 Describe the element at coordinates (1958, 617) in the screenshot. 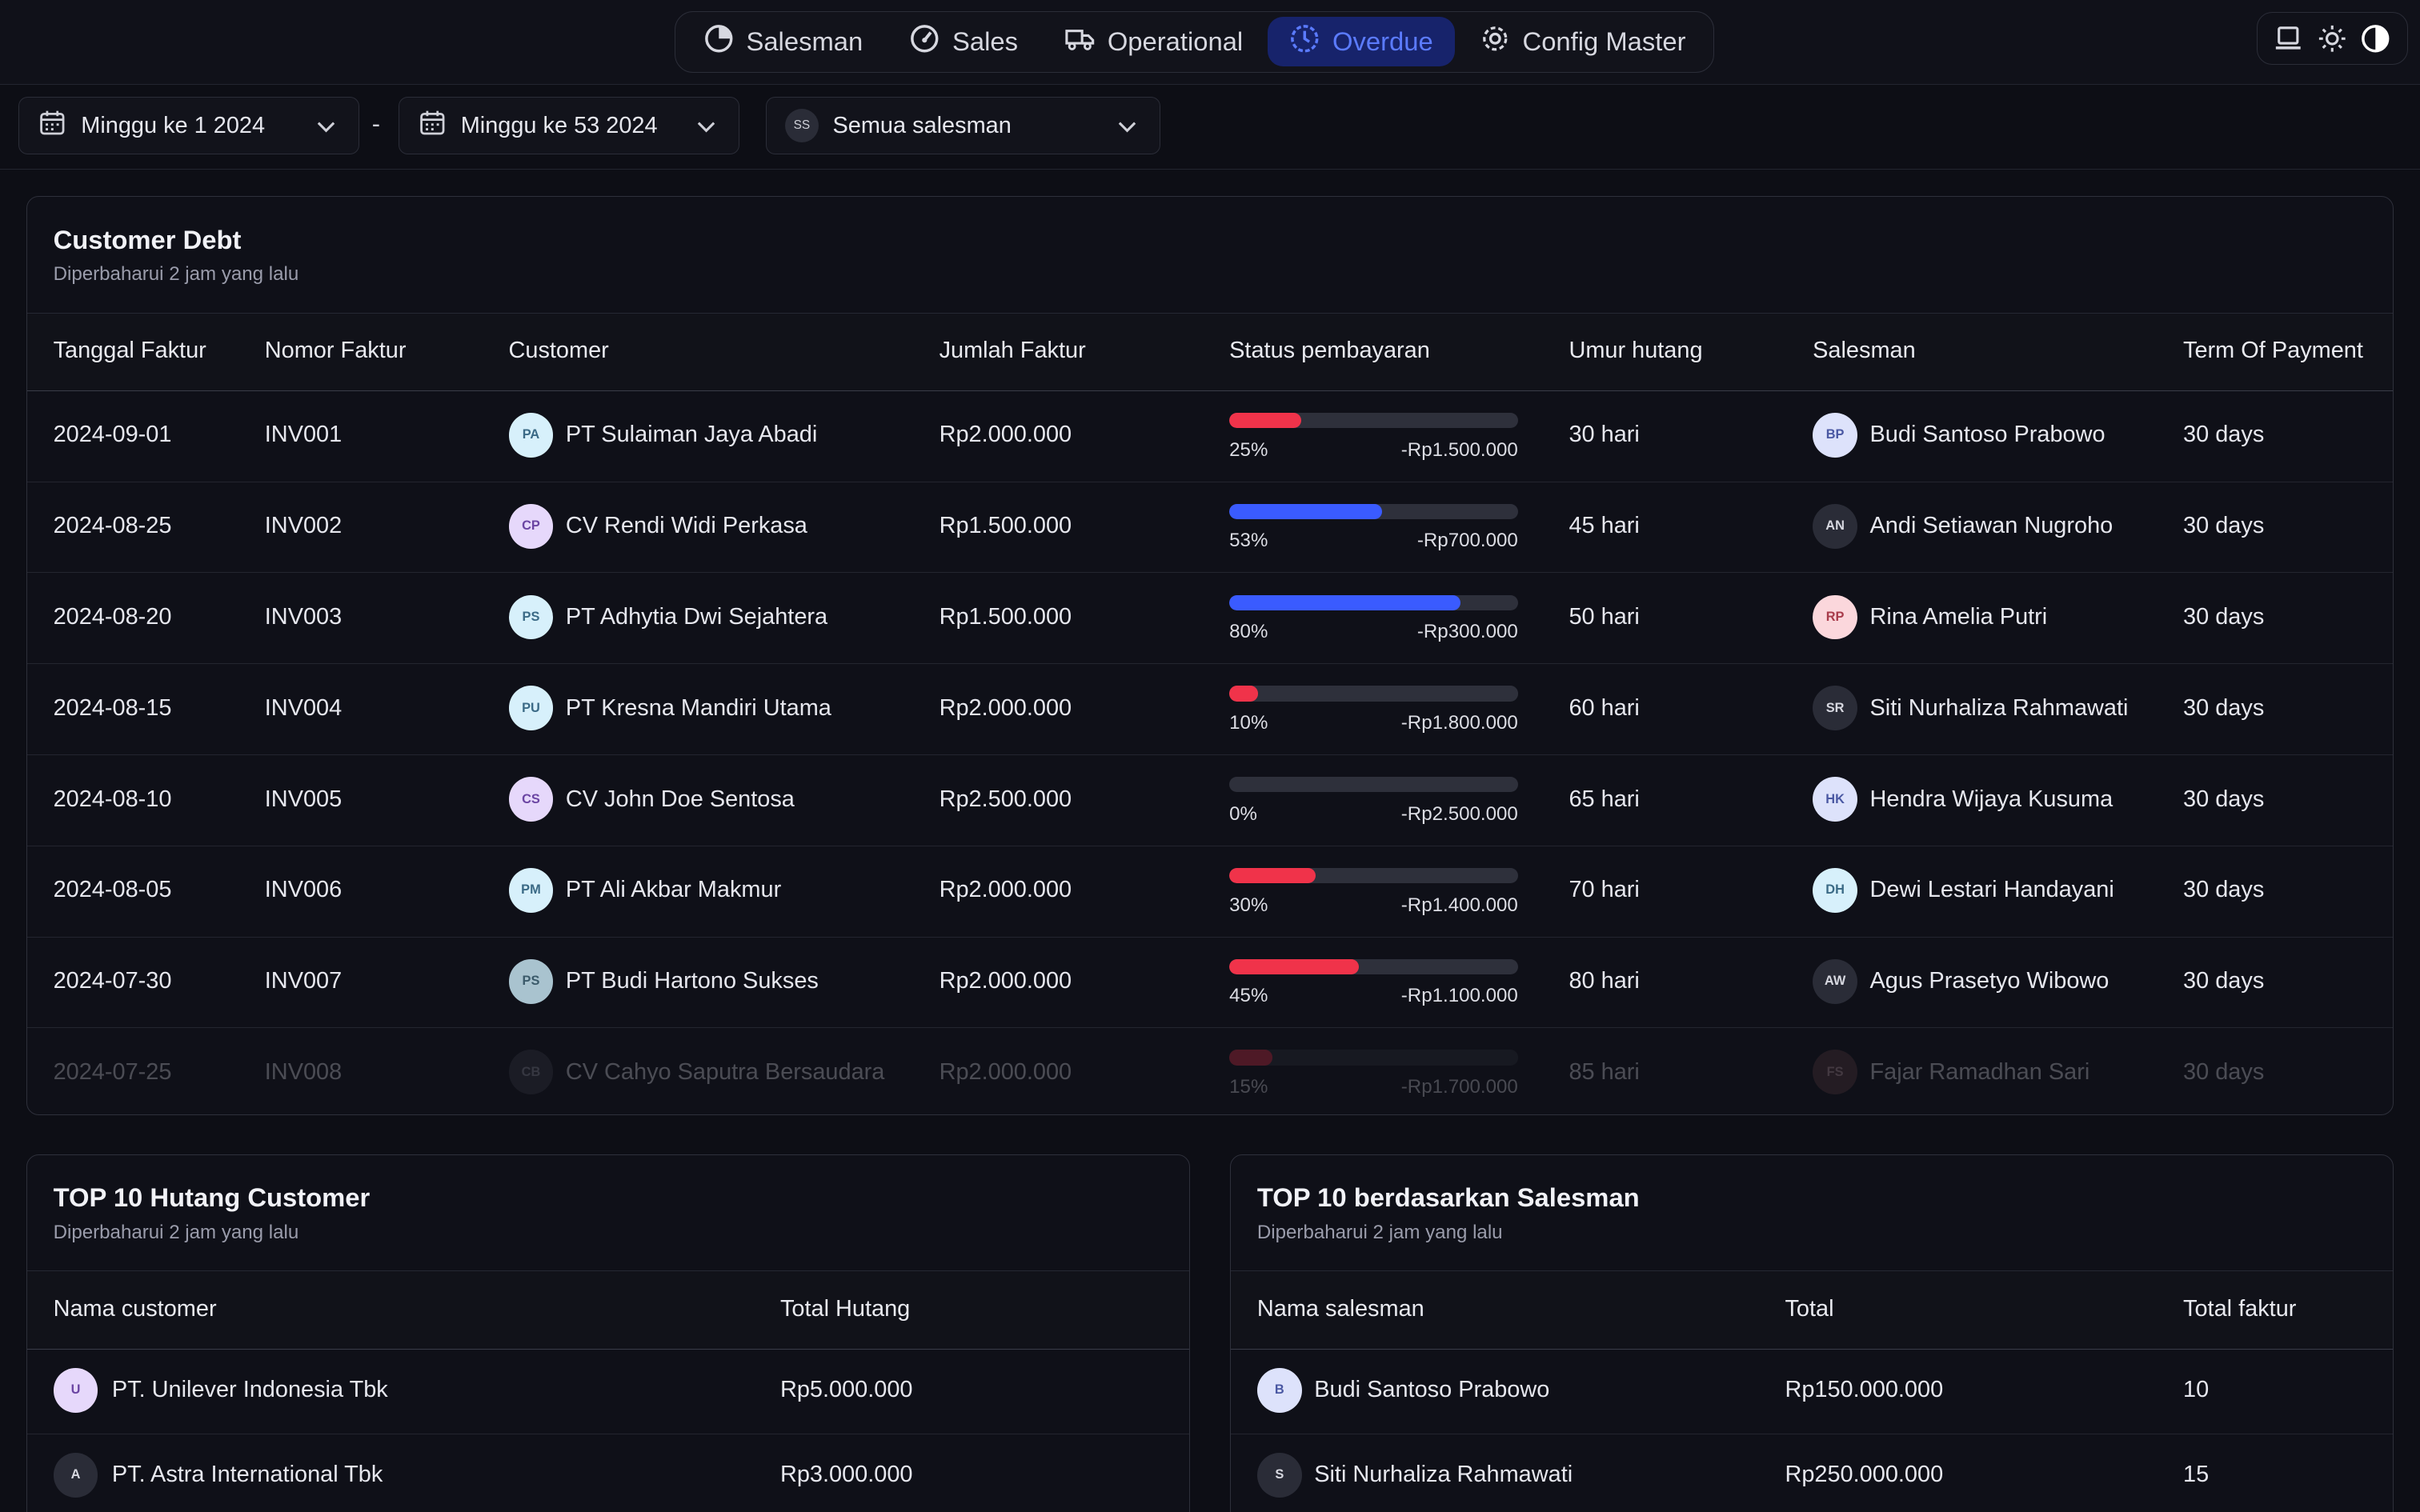

I see `salesman-name: Rina Amelia Putri` at that location.